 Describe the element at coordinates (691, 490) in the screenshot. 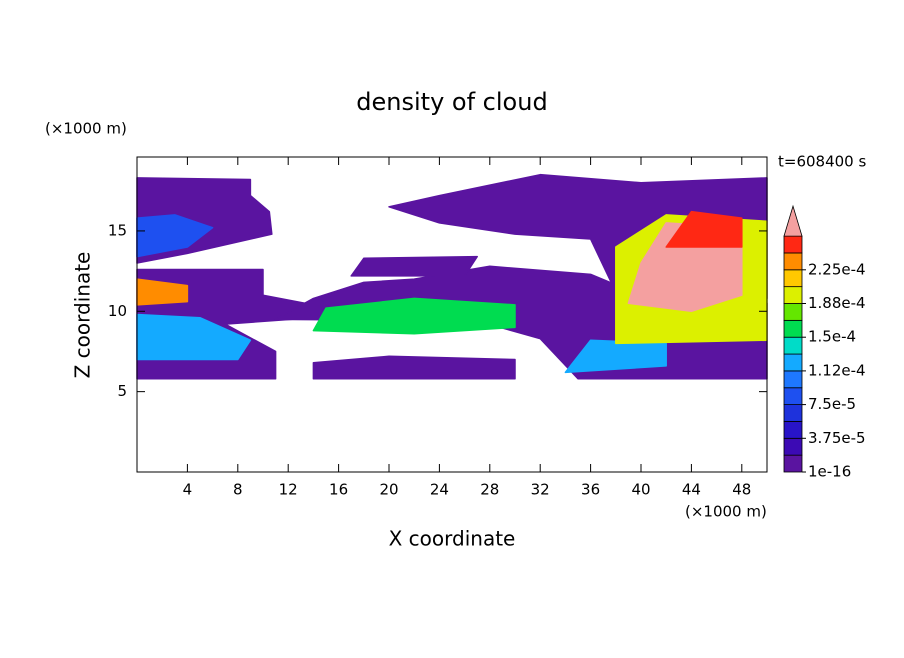

I see `x-tick-label: 44` at that location.